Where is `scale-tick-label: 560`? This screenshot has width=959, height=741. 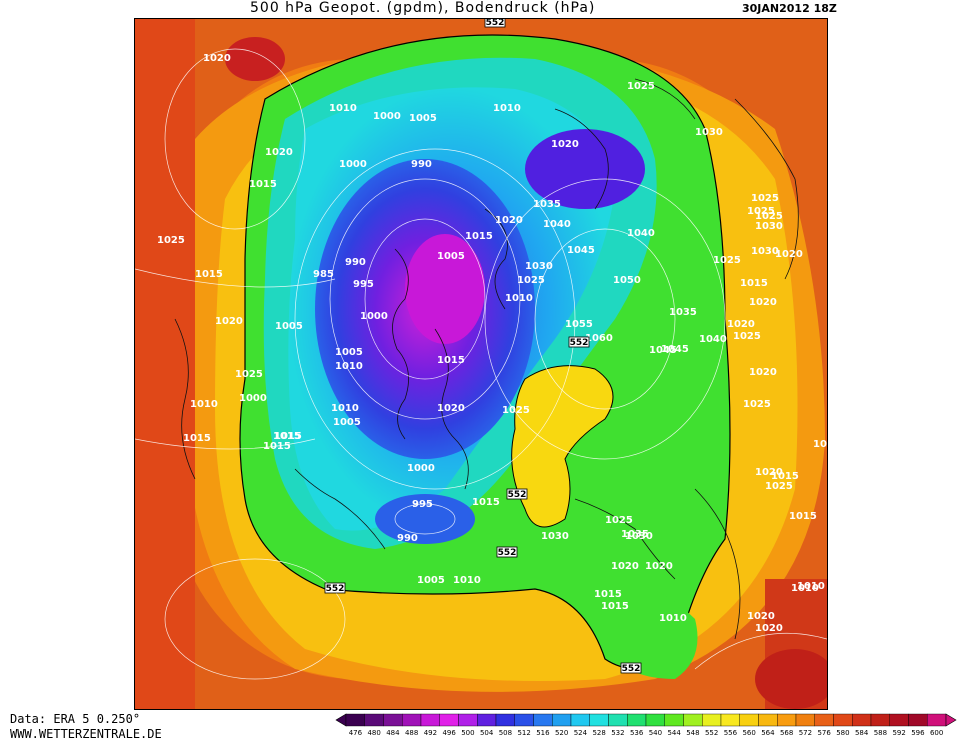 scale-tick-label: 560 is located at coordinates (749, 733).